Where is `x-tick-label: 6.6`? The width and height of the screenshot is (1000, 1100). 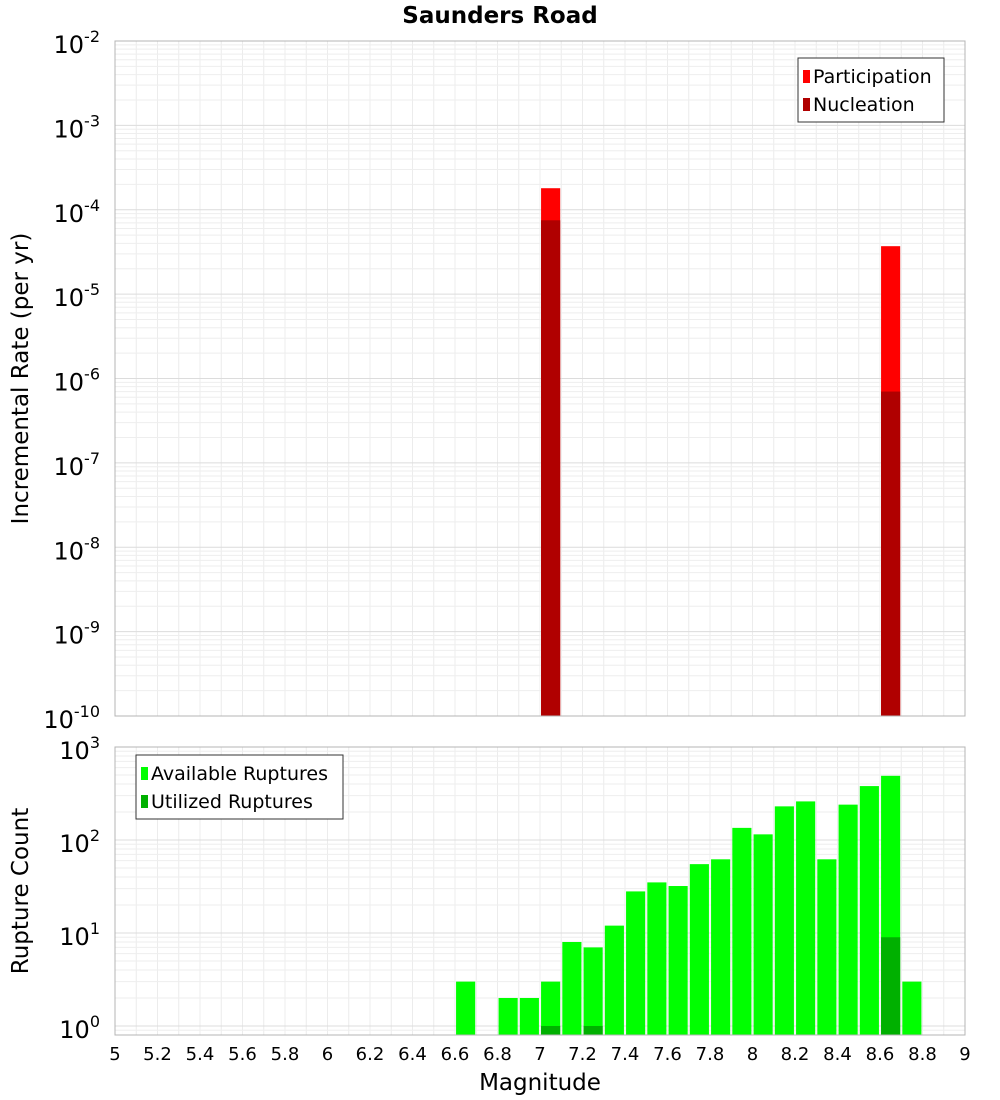
x-tick-label: 6.6 is located at coordinates (455, 1054).